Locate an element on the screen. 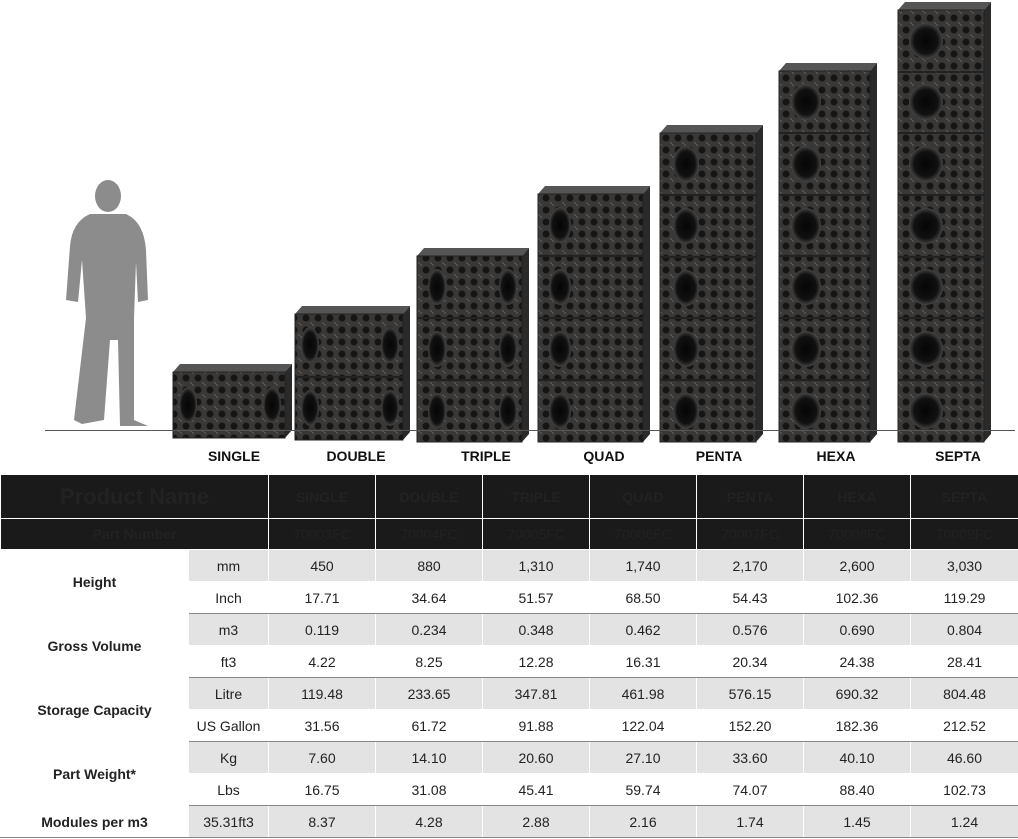 Image resolution: width=1018 pixels, height=839 pixels. value-cell: 102.36 is located at coordinates (857, 597).